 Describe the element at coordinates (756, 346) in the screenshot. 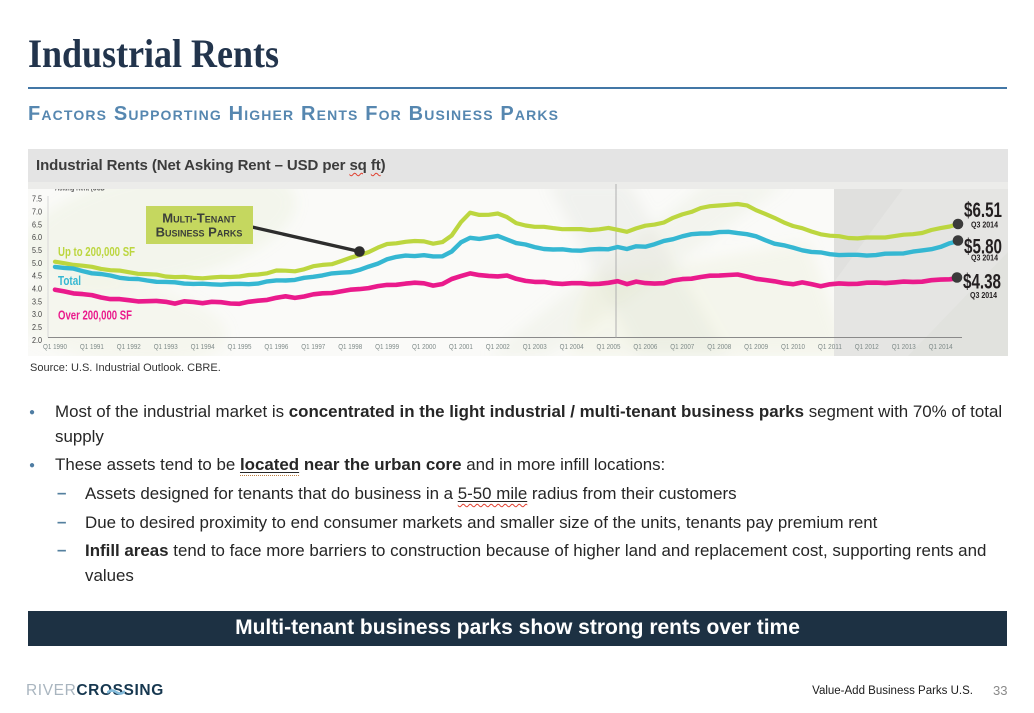

I see `svg-text: Q1 2009` at that location.